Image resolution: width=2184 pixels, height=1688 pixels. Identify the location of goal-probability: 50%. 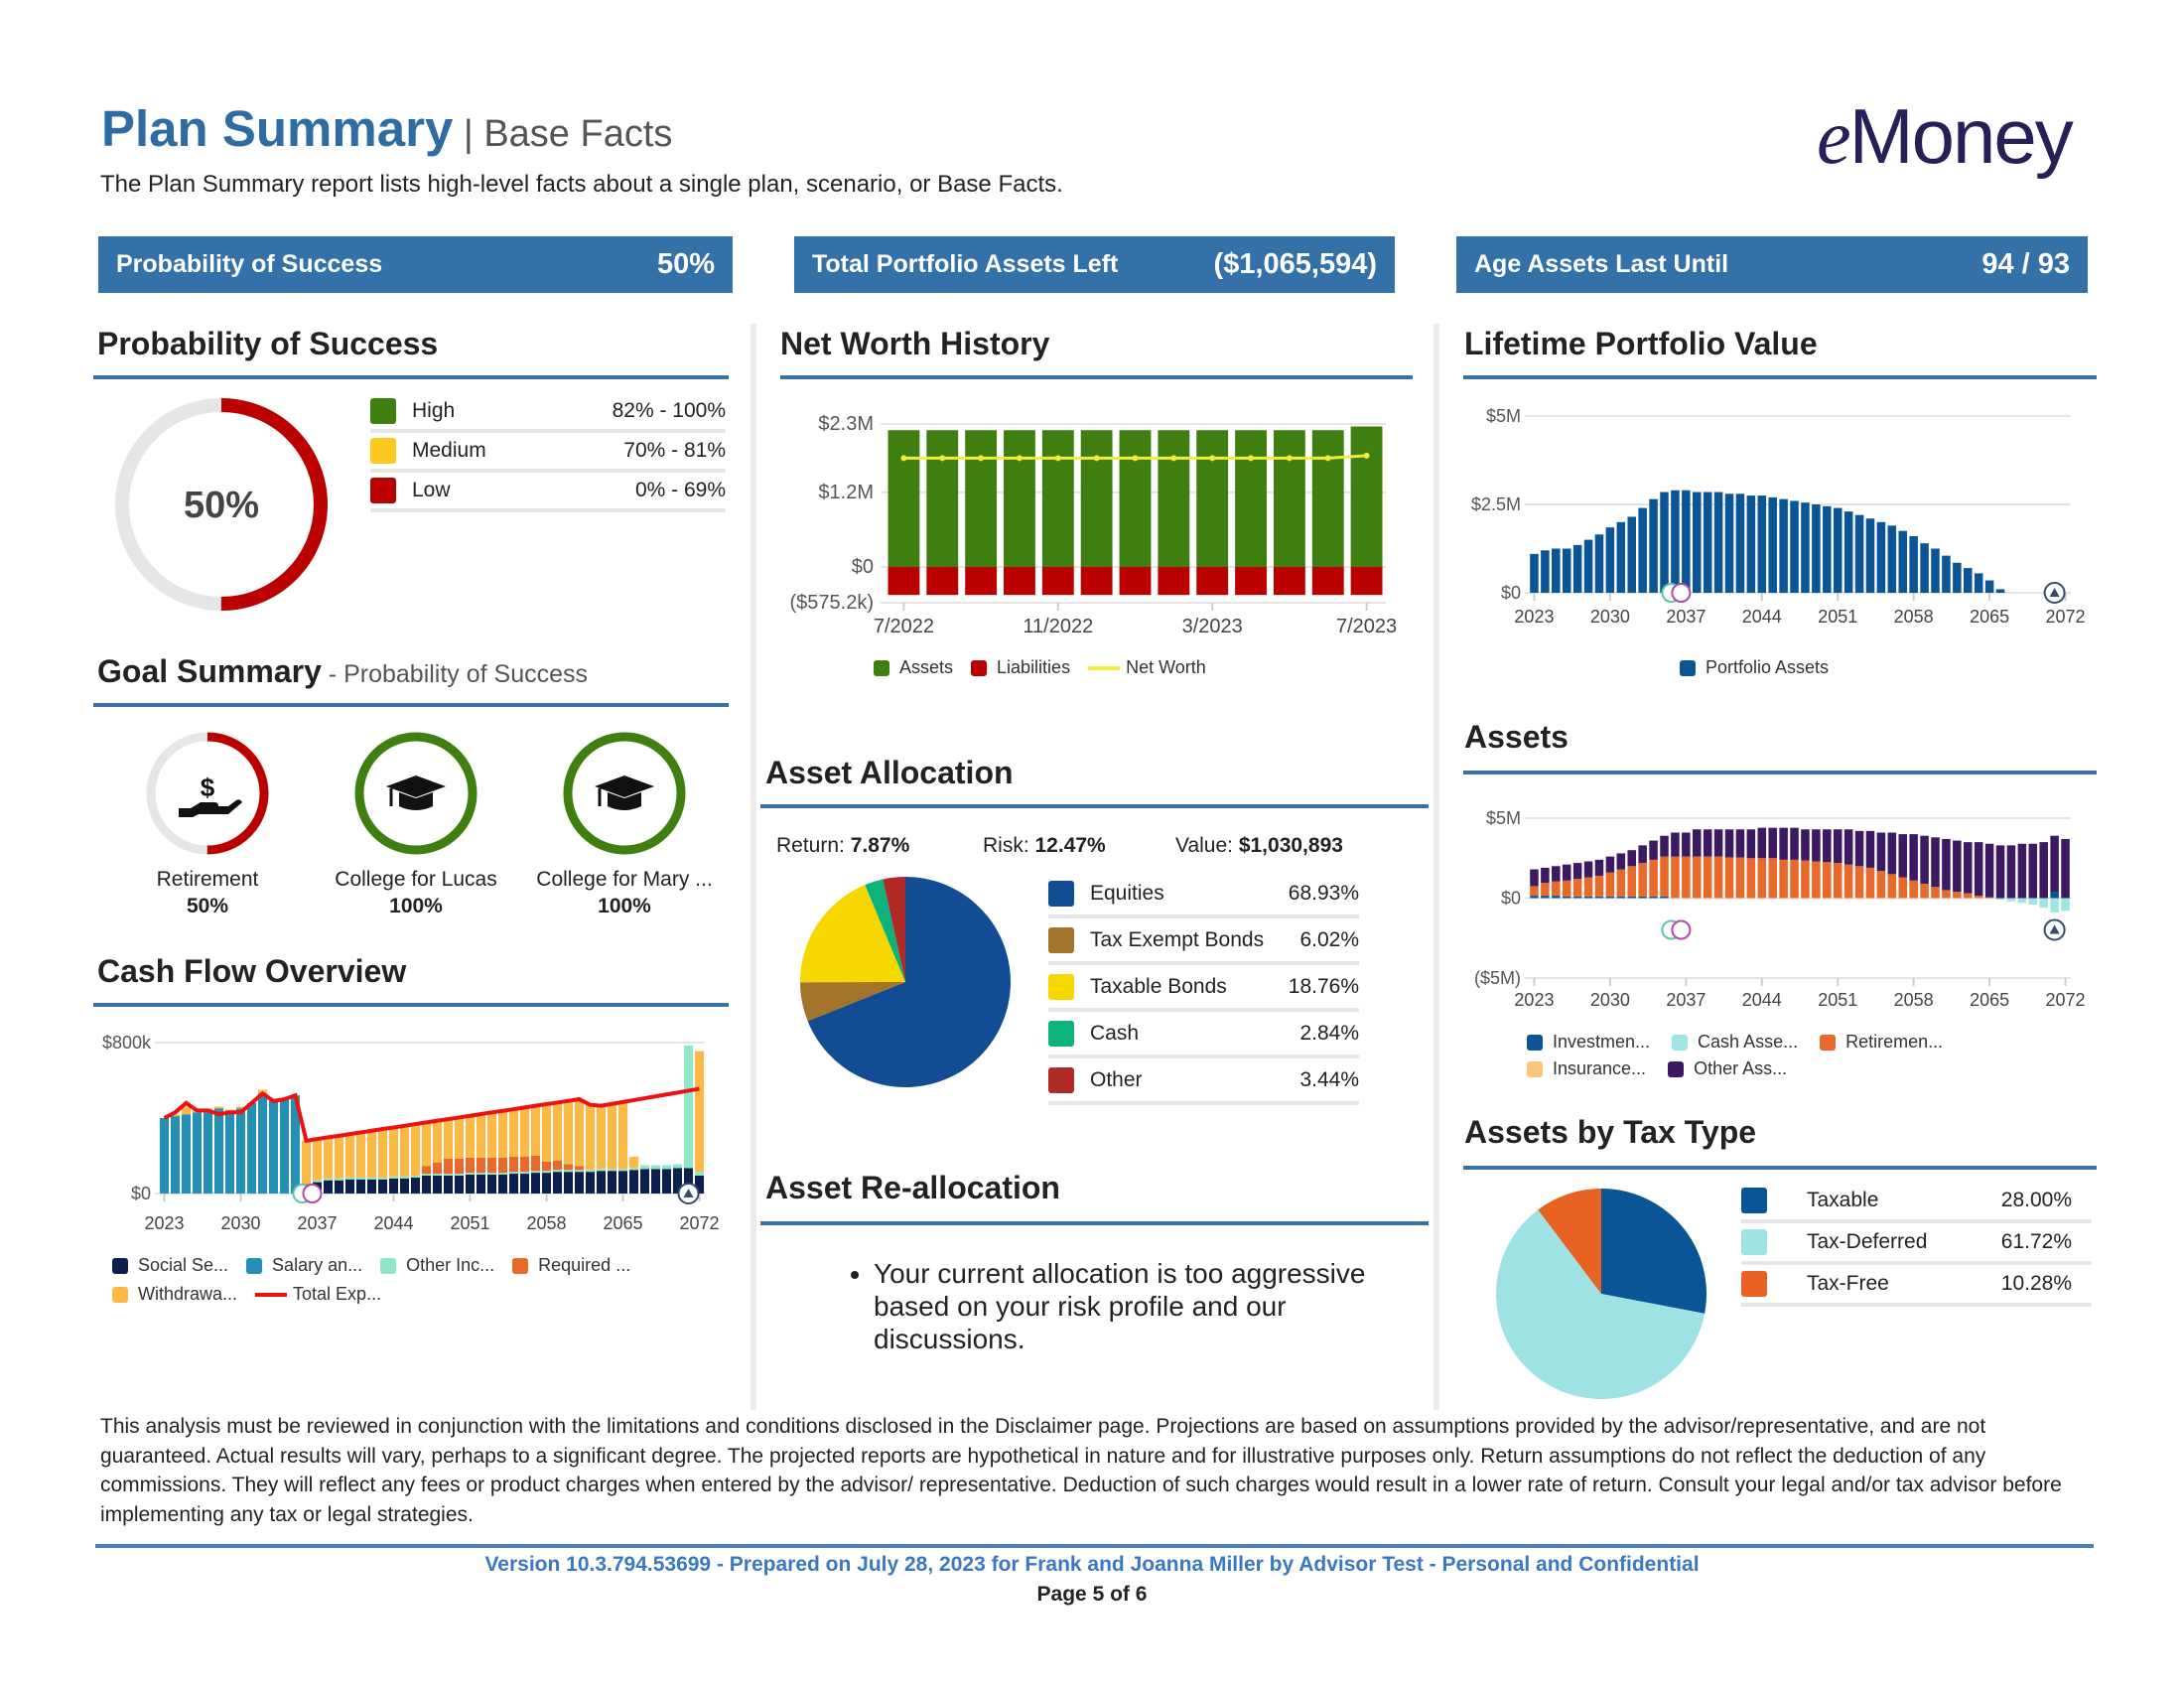
(207, 906).